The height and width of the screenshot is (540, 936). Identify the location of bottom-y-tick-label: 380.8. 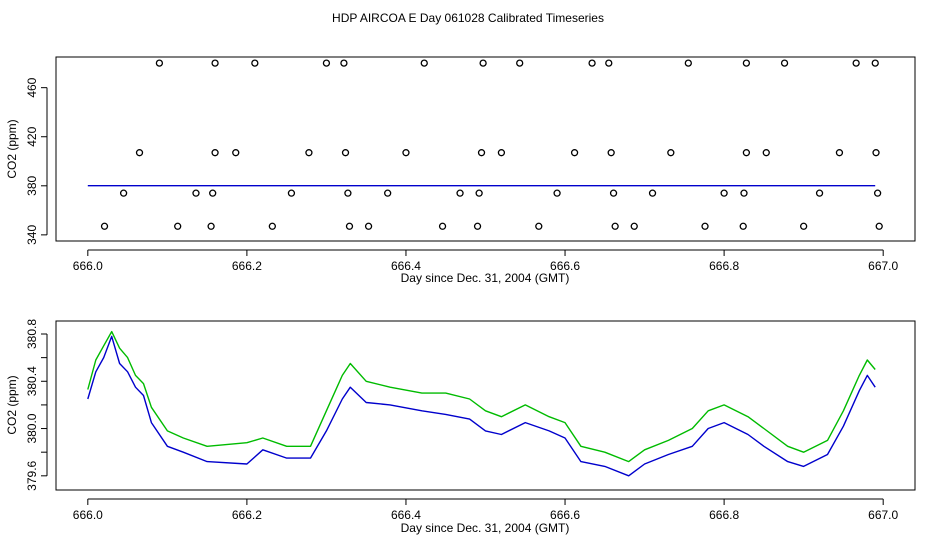
(32, 334).